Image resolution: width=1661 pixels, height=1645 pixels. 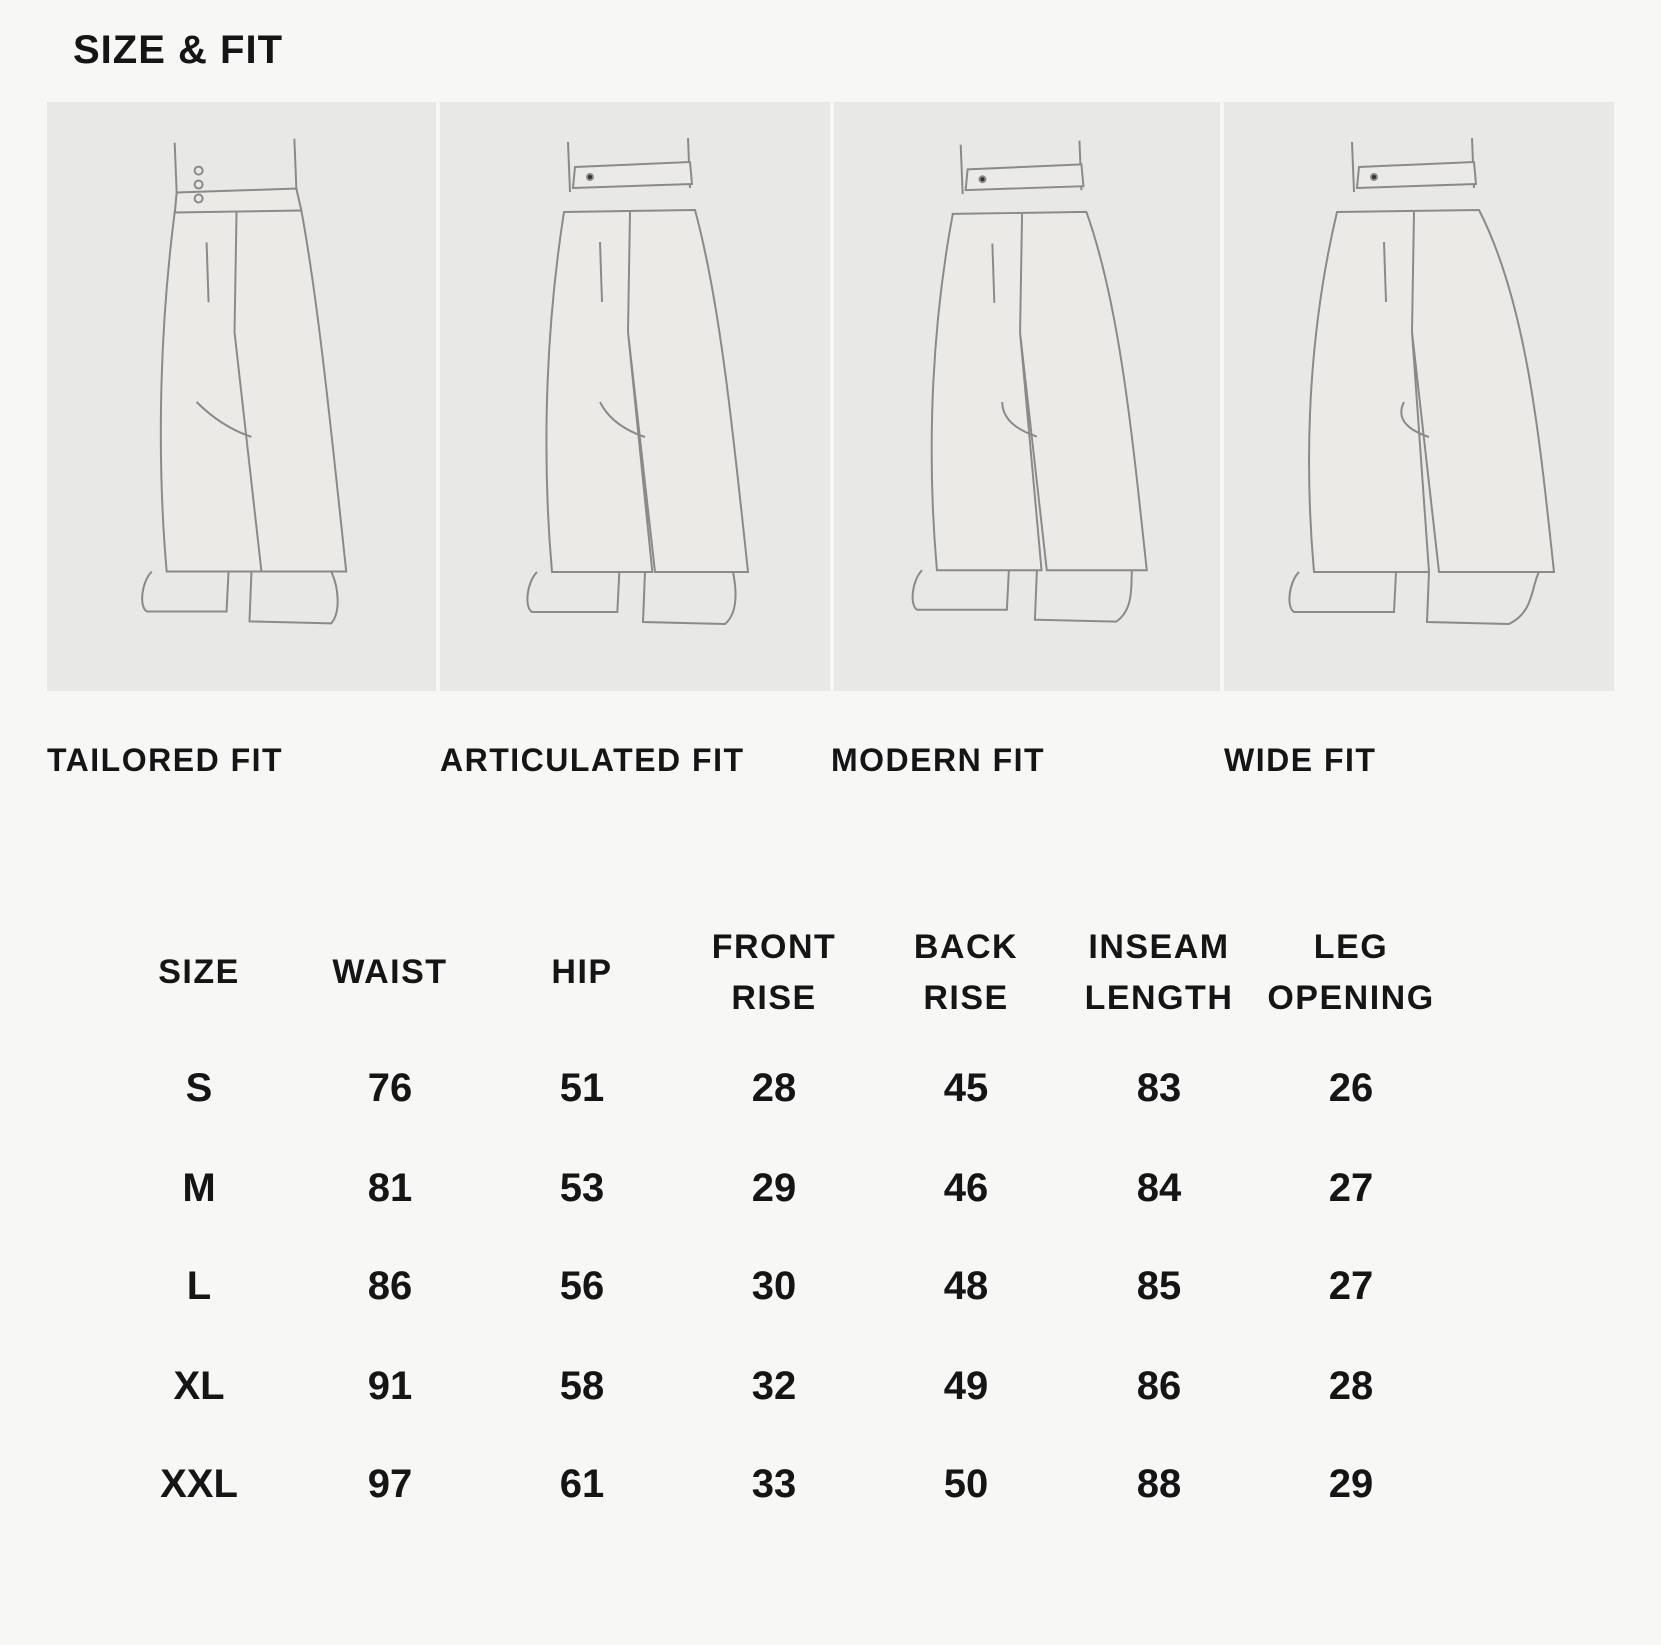 I want to click on measurement-cell: 45, so click(x=966, y=1088).